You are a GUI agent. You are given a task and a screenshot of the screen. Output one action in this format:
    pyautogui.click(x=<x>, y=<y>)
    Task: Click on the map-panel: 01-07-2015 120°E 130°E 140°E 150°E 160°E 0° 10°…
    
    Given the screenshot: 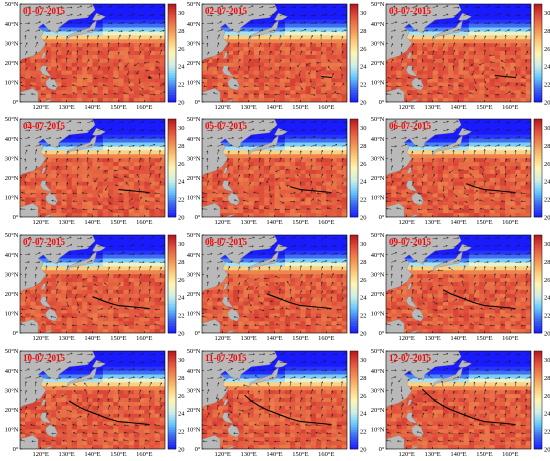 What is the action you would take?
    pyautogui.click(x=95, y=56)
    